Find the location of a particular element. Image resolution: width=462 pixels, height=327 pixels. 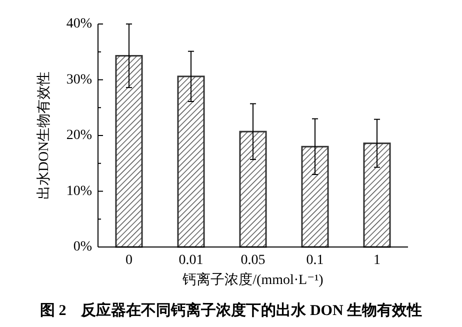

x-tick-label: 1 is located at coordinates (377, 260).